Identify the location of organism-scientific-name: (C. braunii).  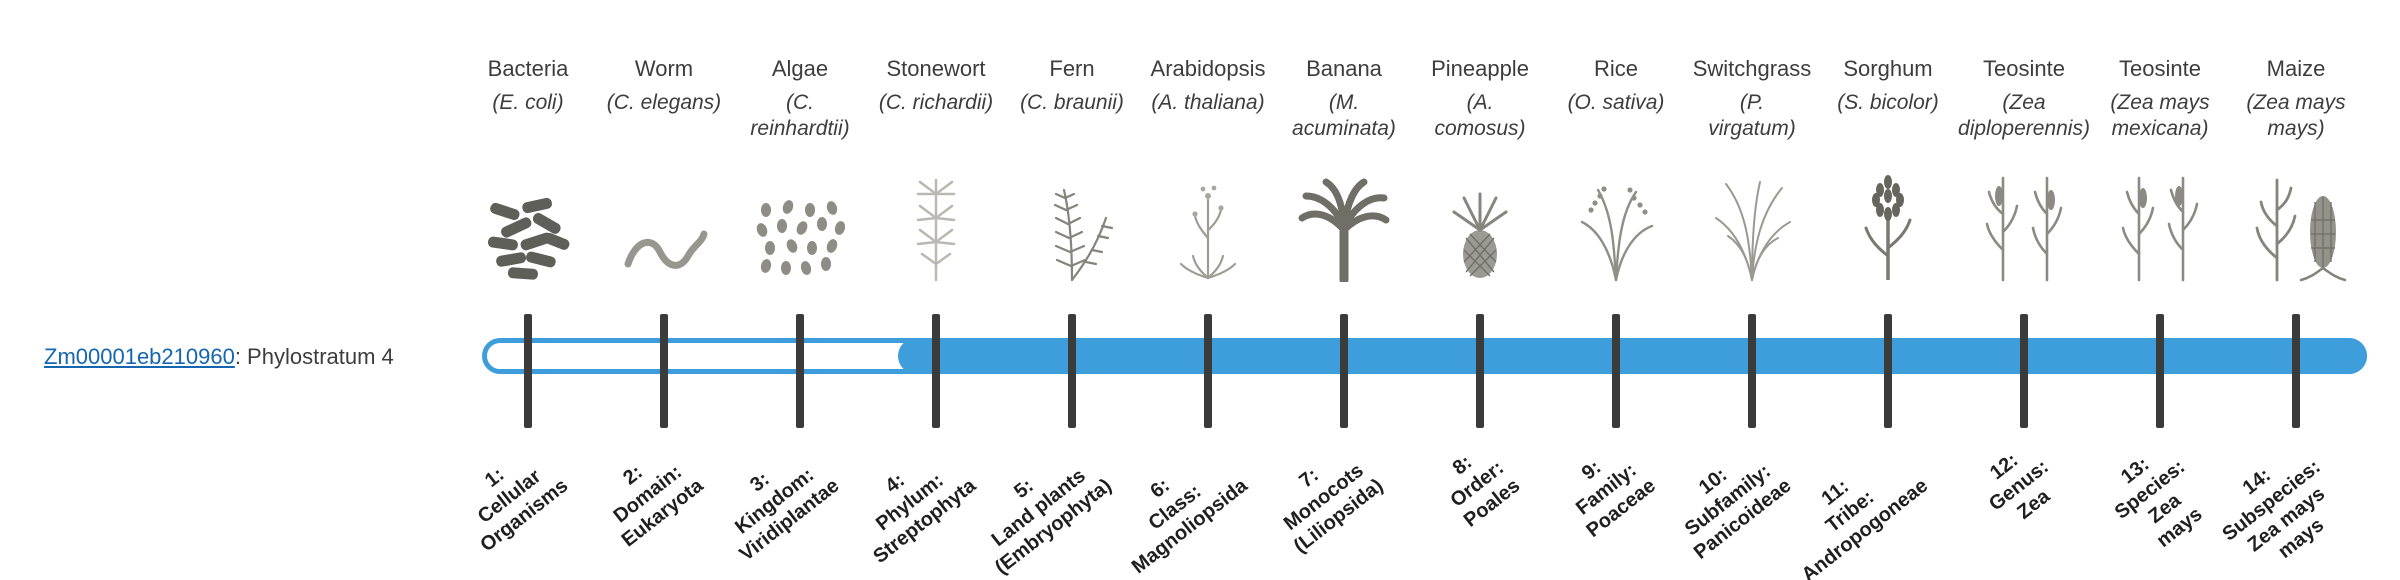
(1072, 102).